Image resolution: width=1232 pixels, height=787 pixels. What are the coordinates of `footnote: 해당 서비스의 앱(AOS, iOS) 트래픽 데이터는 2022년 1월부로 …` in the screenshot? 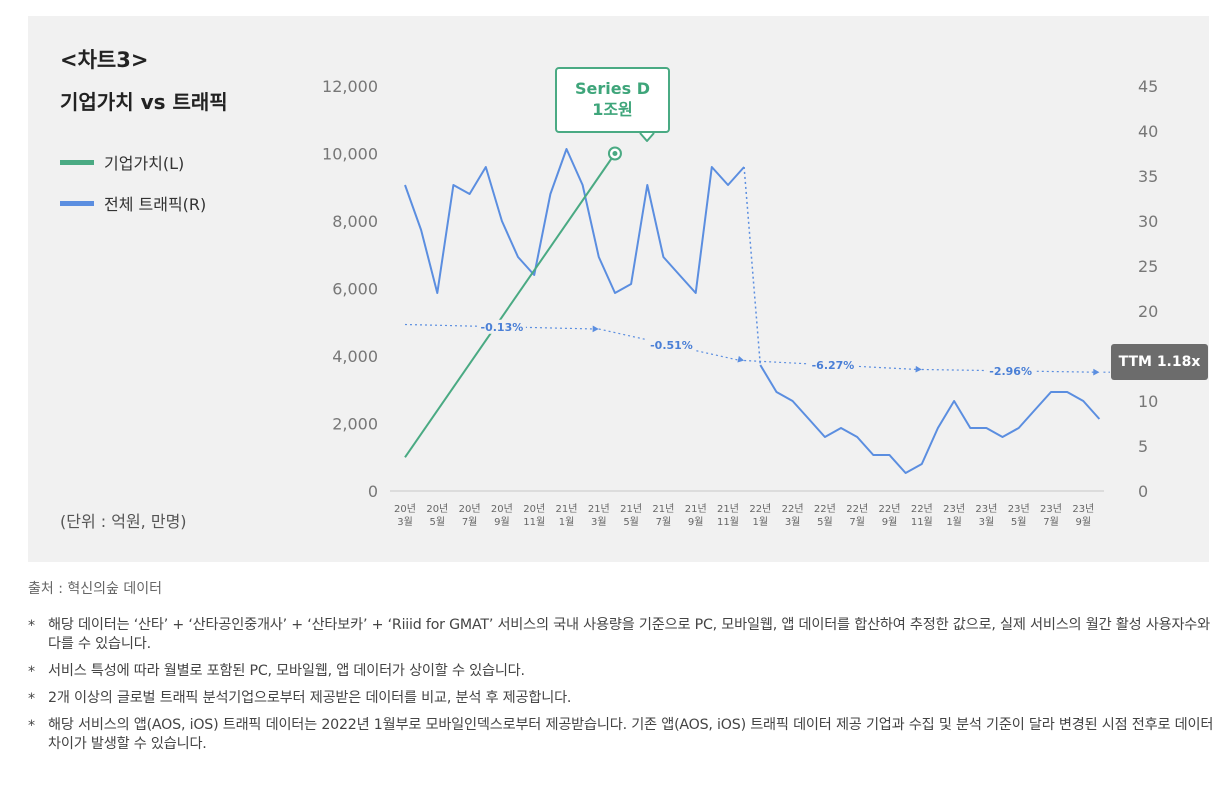 It's located at (623, 735).